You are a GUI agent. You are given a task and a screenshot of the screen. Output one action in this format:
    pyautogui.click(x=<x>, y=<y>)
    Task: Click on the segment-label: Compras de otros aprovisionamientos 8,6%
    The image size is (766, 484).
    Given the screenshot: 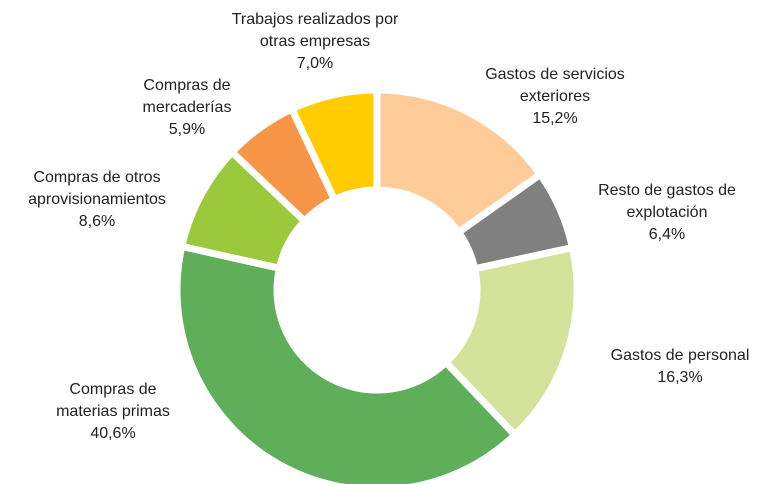 What is the action you would take?
    pyautogui.click(x=97, y=200)
    